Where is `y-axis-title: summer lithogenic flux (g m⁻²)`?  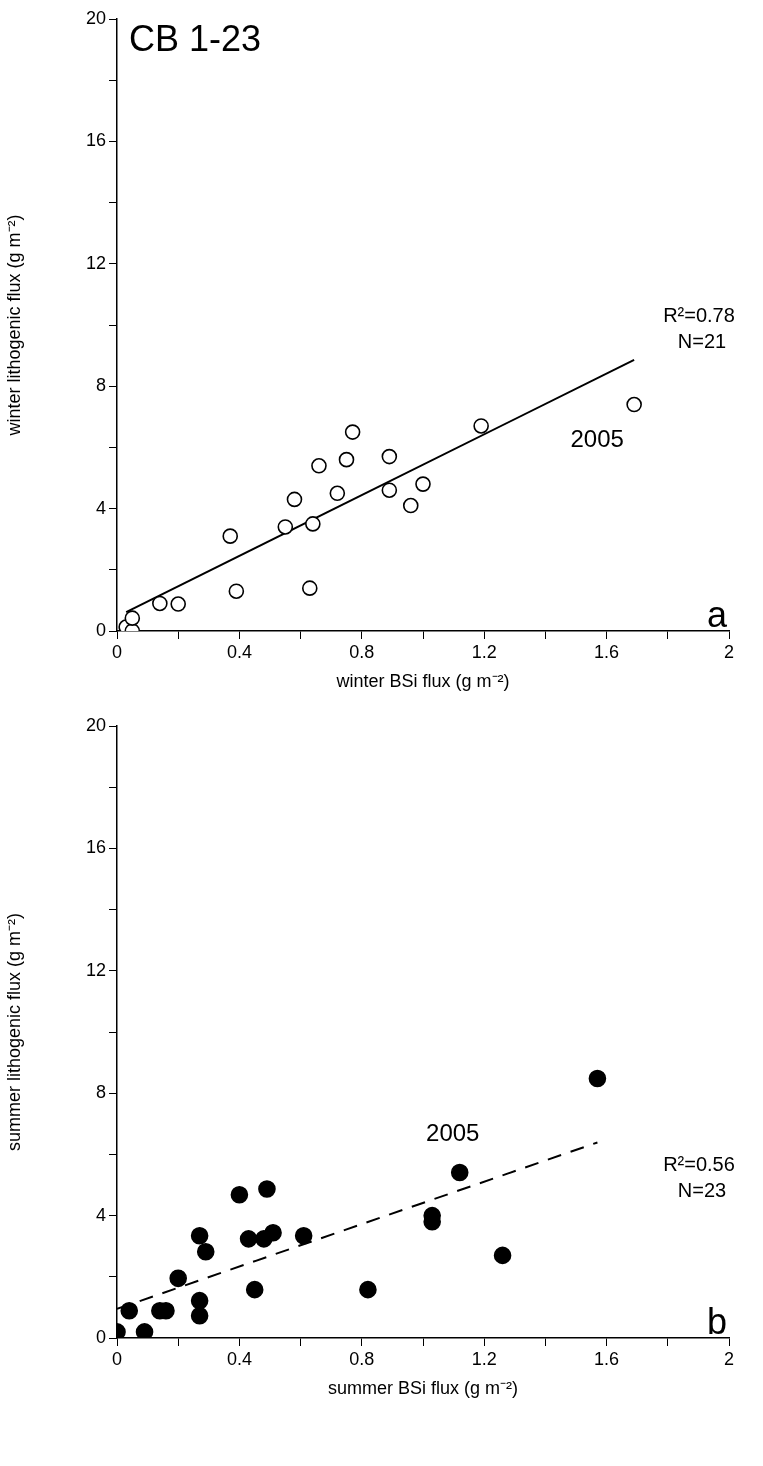 y-axis-title: summer lithogenic flux (g m⁻²) is located at coordinates (13, 1032).